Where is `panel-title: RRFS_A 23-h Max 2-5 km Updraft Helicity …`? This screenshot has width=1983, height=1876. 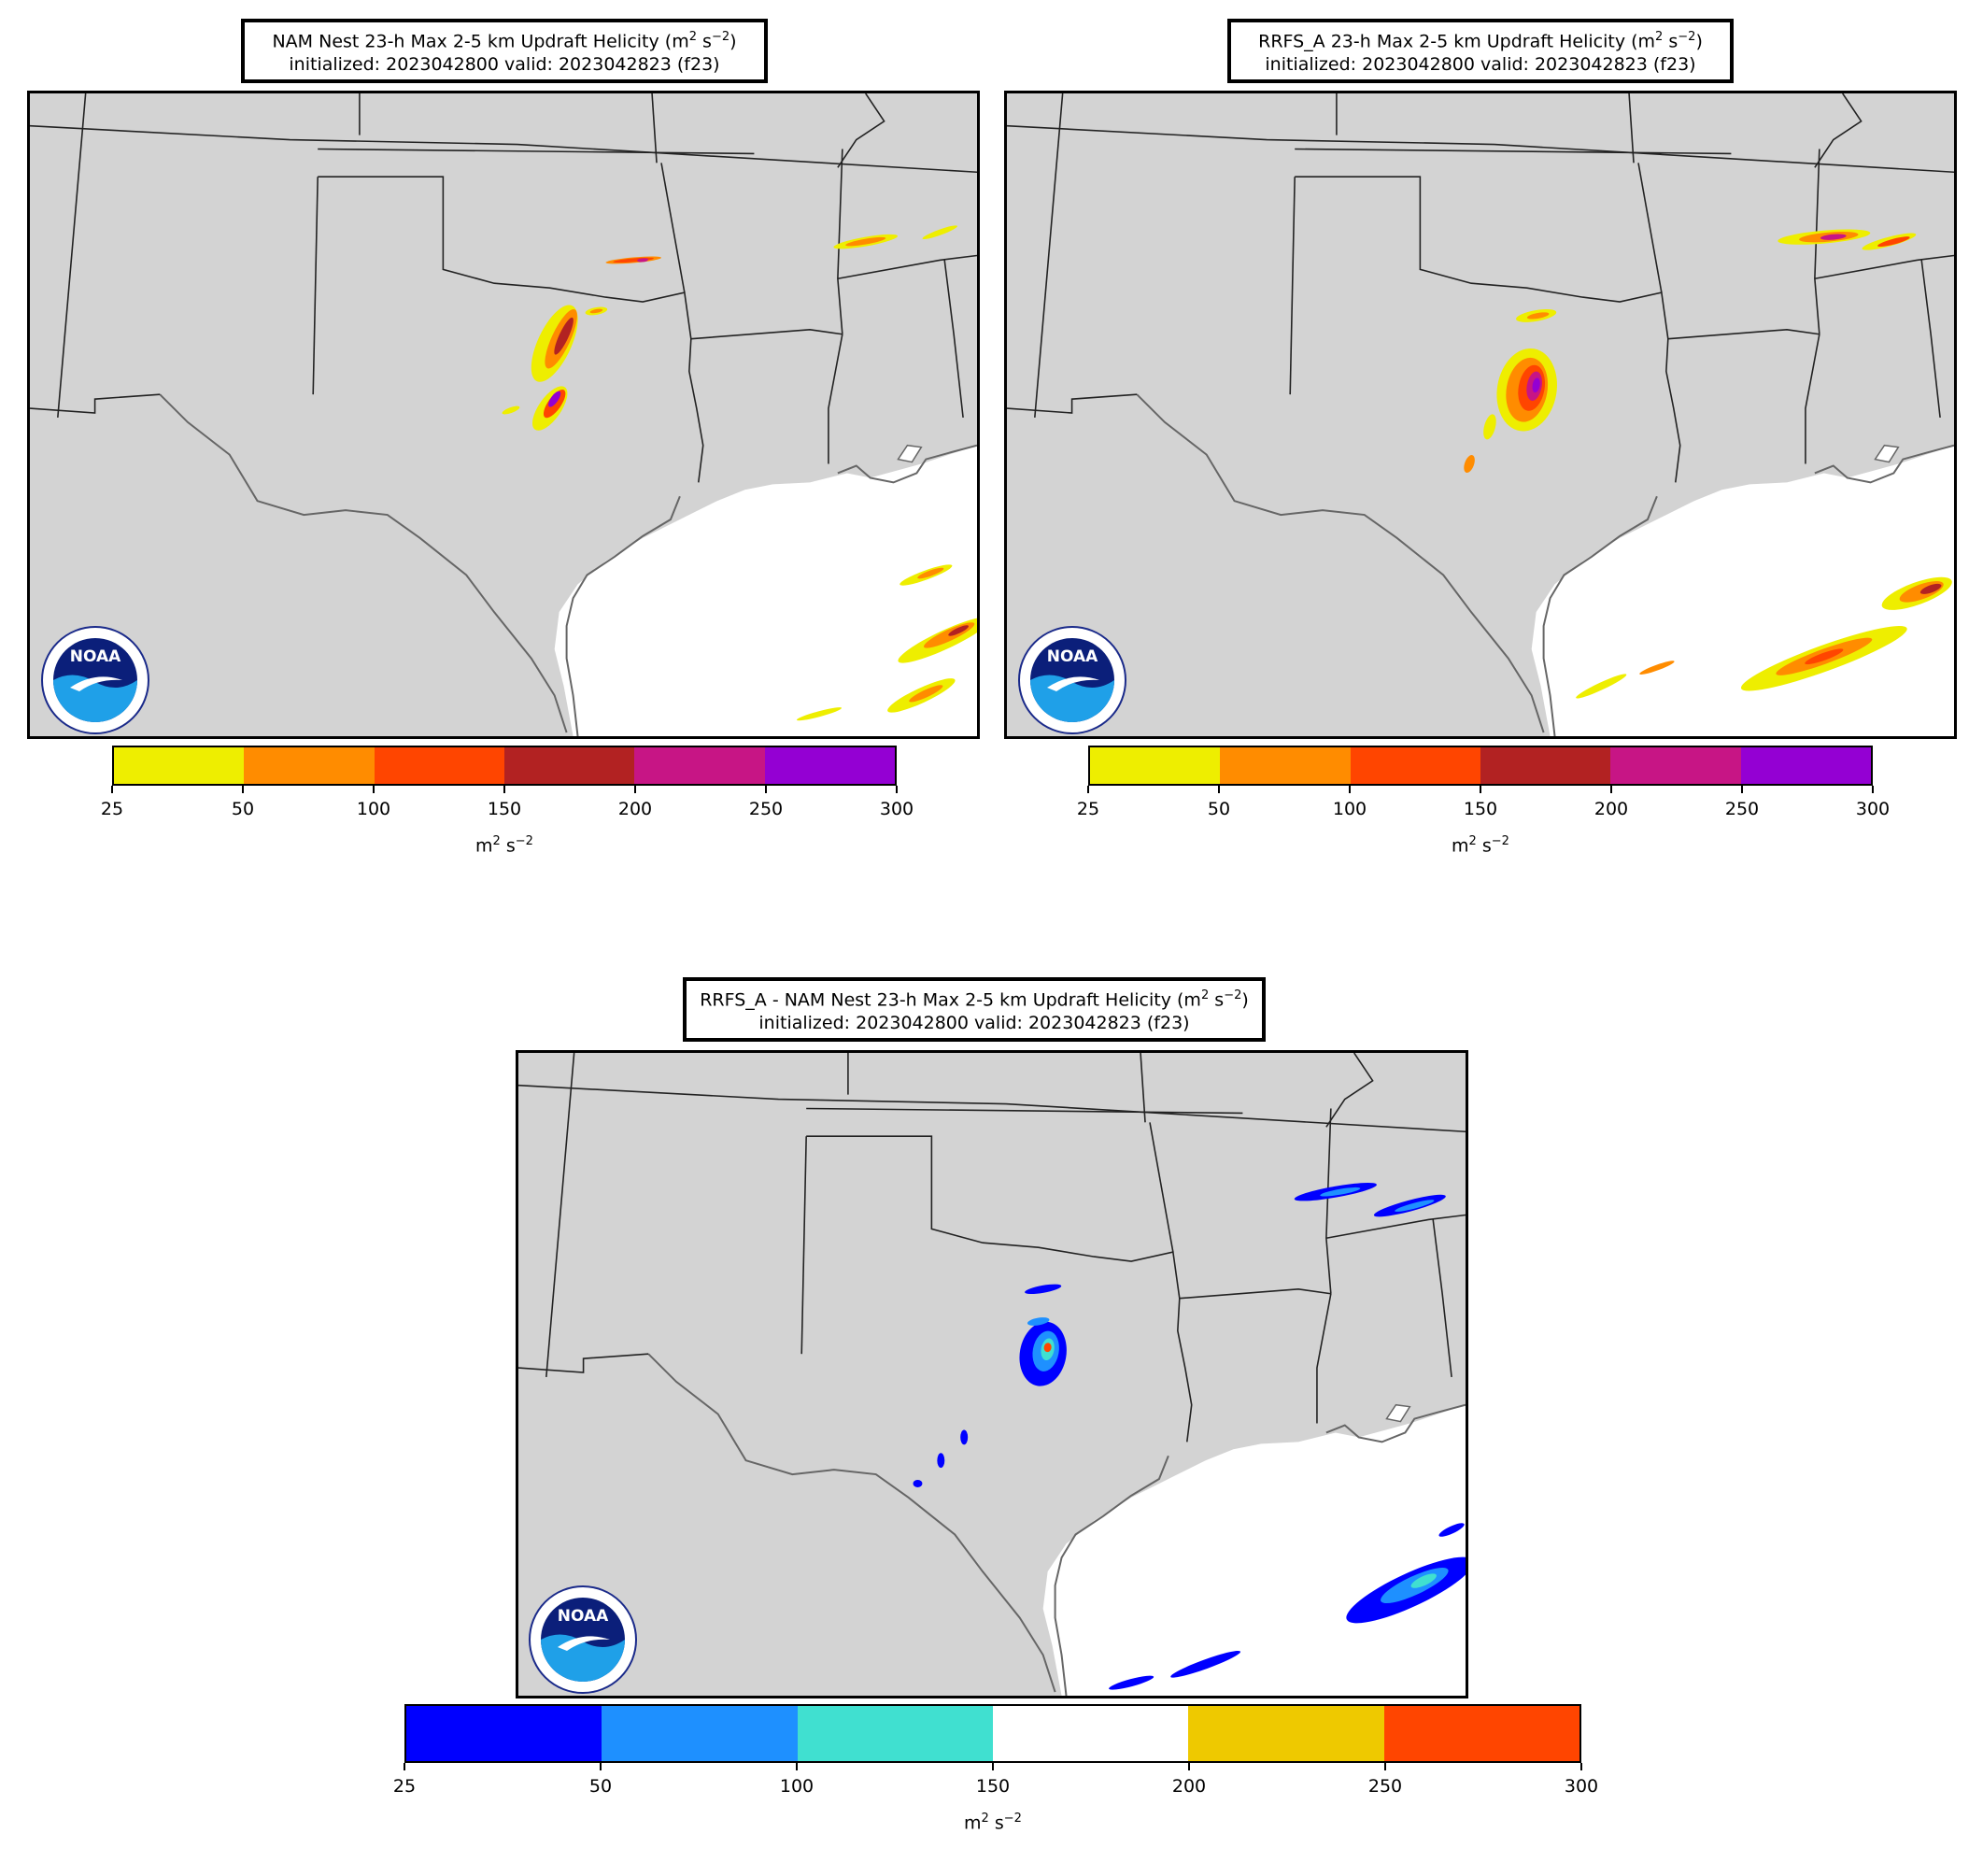 panel-title: RRFS_A 23-h Max 2-5 km Updraft Helicity … is located at coordinates (1480, 51).